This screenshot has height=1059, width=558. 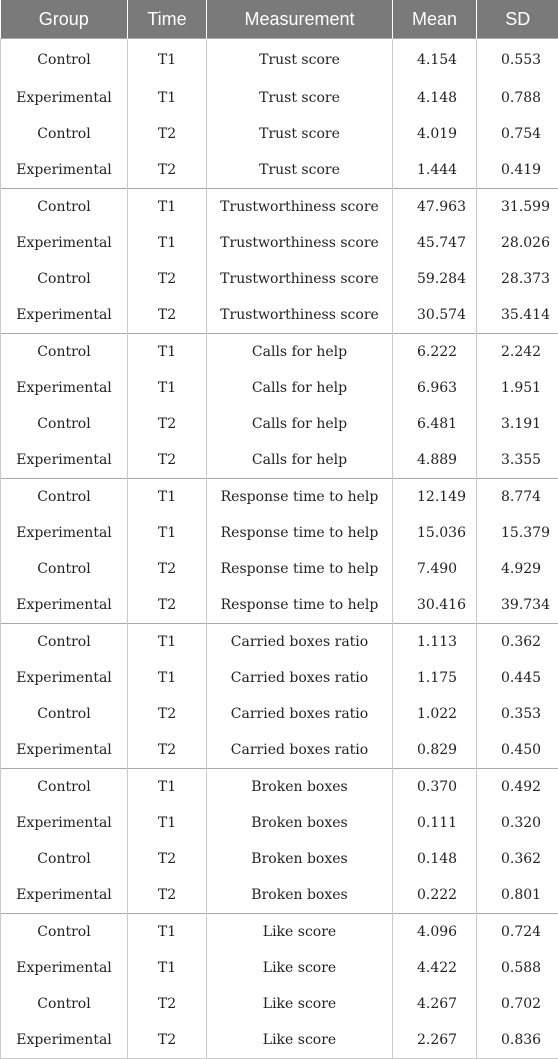 What do you see at coordinates (435, 279) in the screenshot?
I see `mean-cell: 59.284` at bounding box center [435, 279].